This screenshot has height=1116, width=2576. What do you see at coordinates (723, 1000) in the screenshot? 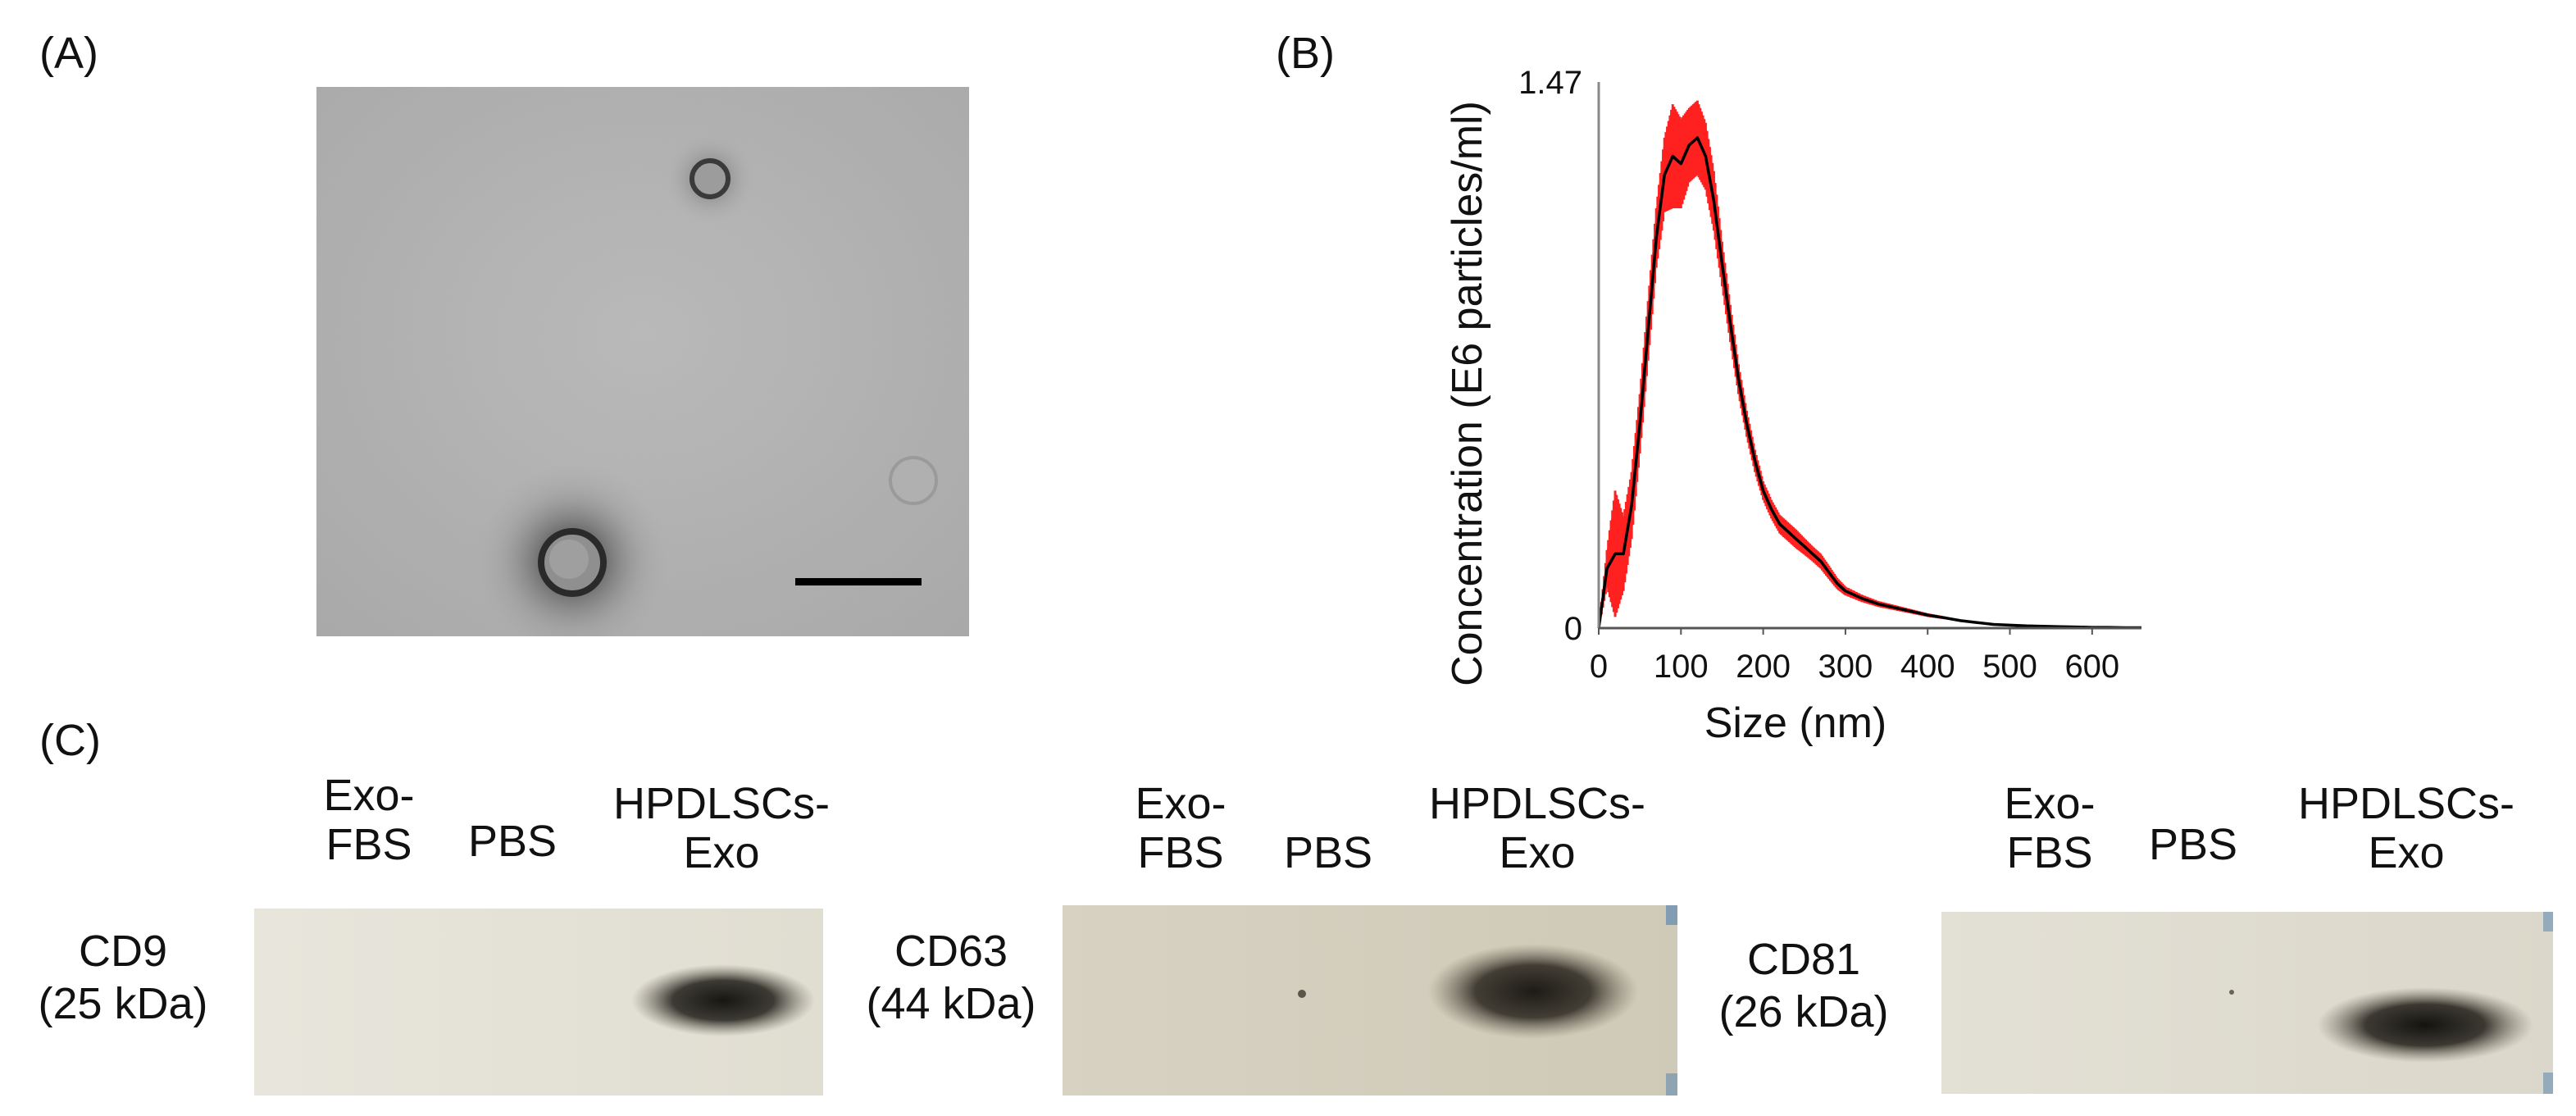
I see `band-hpdlscs-exo-cd9` at bounding box center [723, 1000].